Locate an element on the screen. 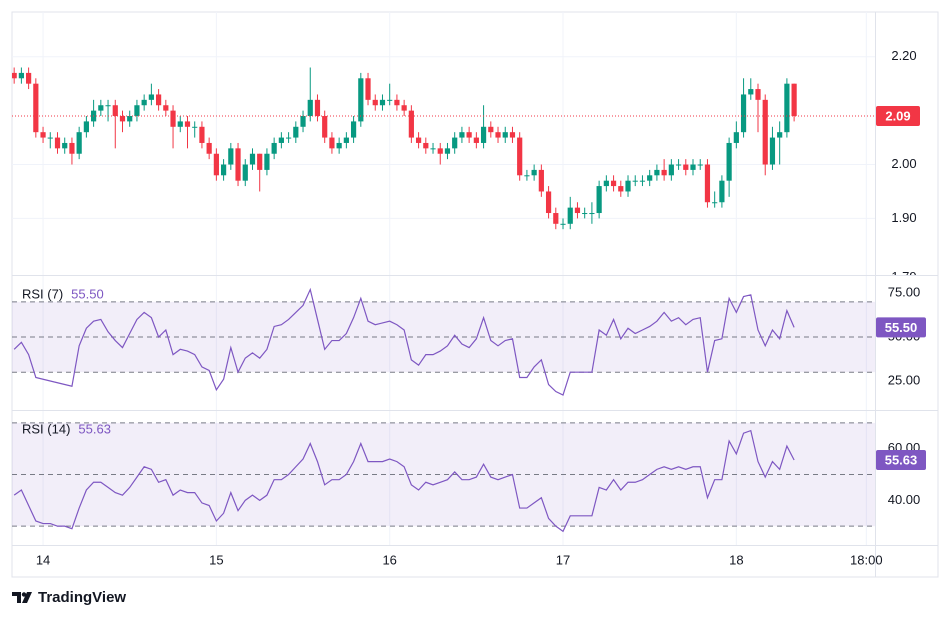  price-axis: 2.20 2.00 1.90 1.79 is located at coordinates (903, 166).